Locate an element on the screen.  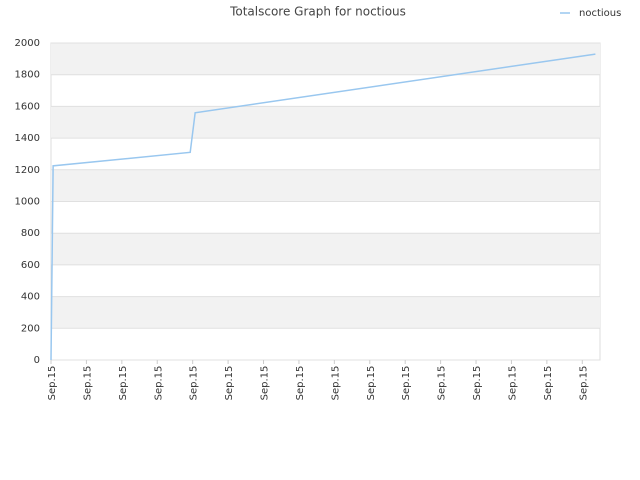
legend-label: noctious is located at coordinates (600, 13).